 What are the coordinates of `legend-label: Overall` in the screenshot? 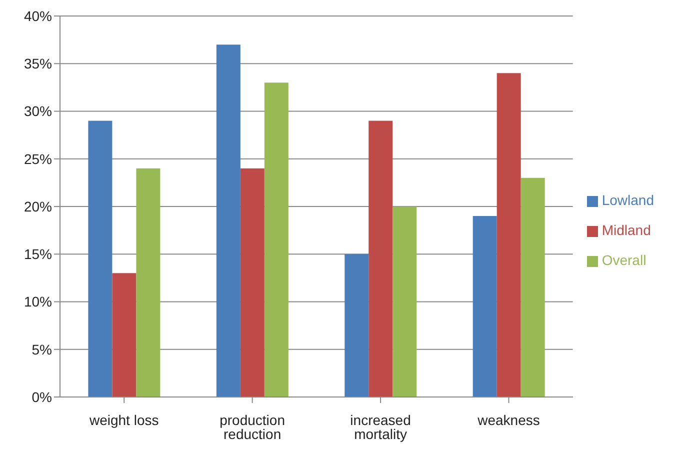 It's located at (624, 260).